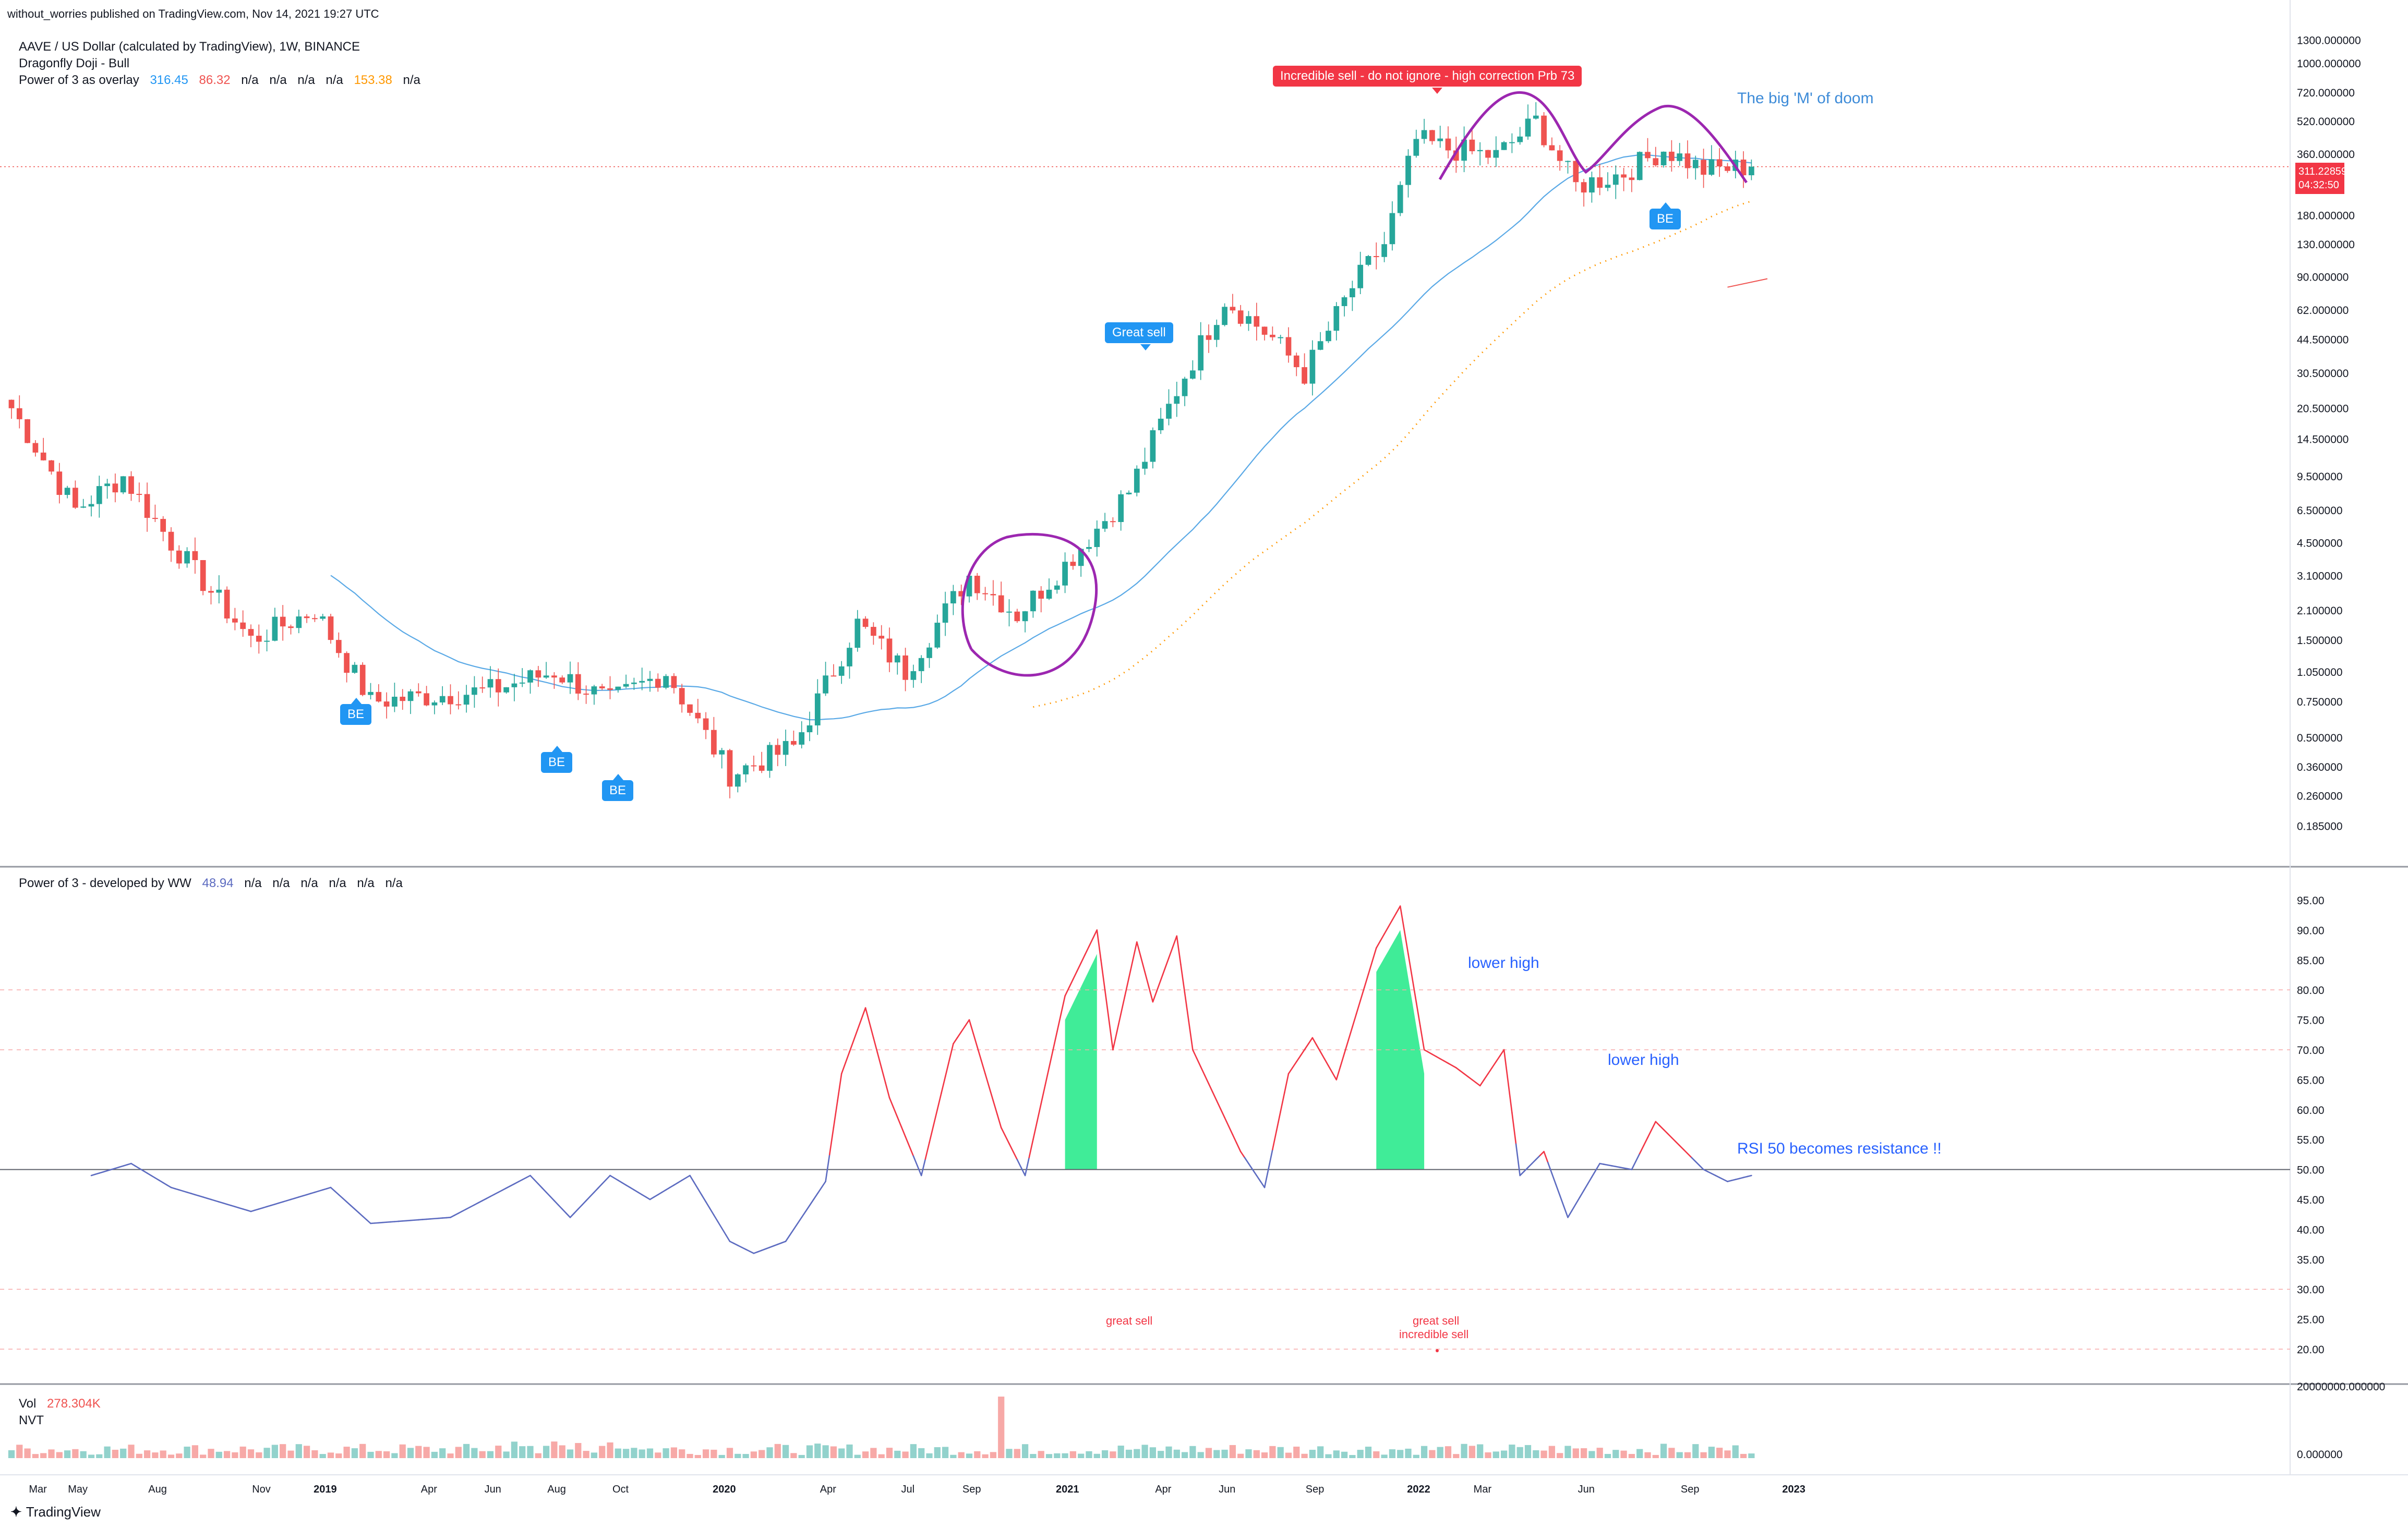  Describe the element at coordinates (1747, 283) in the screenshot. I see `red-overlay-segment` at that location.